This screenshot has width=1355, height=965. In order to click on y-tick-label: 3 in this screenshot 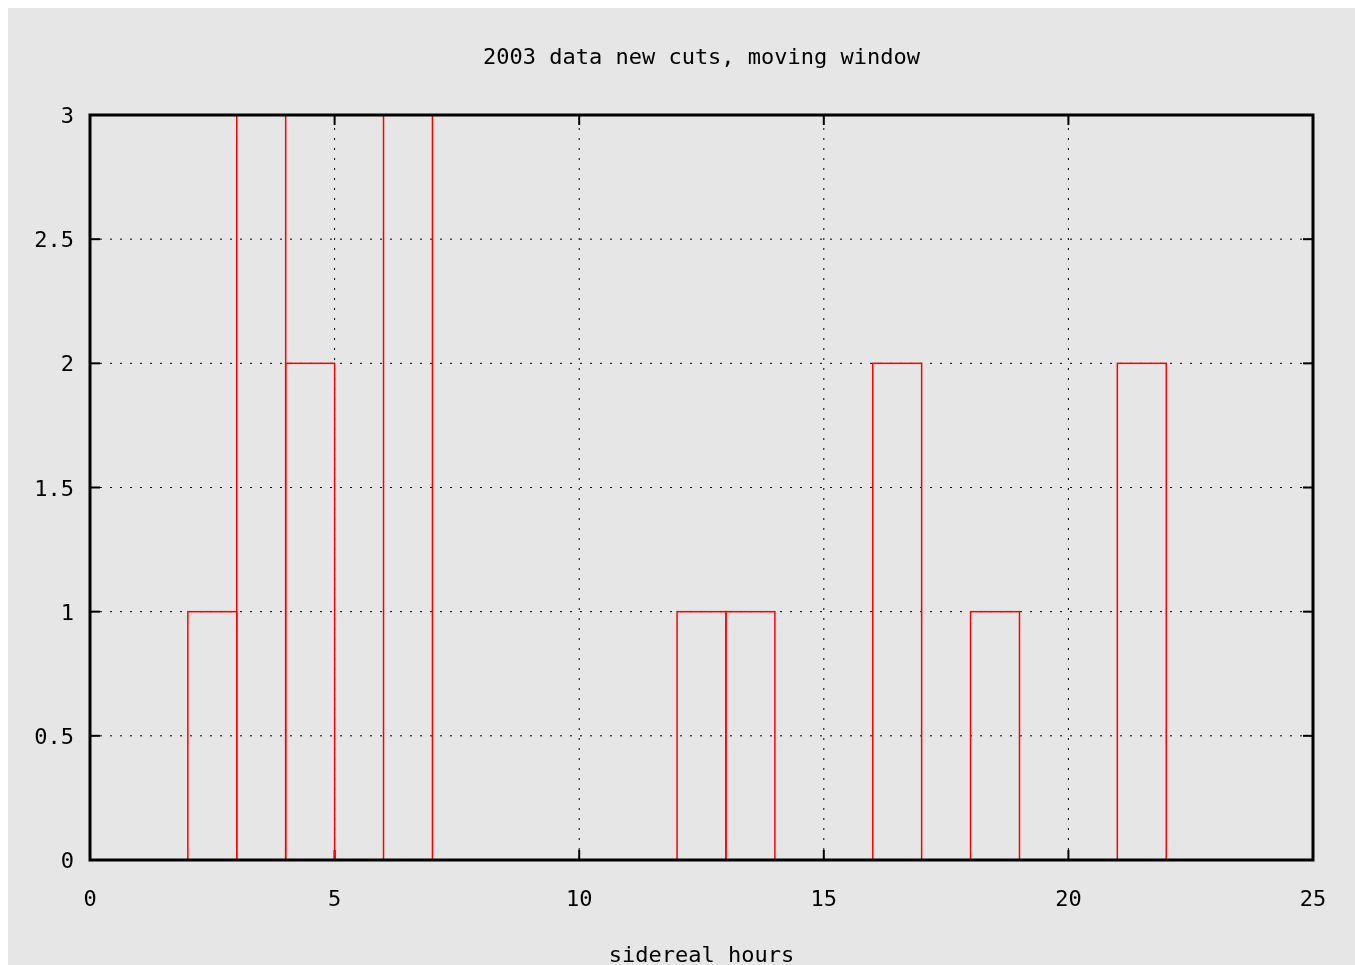, I will do `click(67, 115)`.